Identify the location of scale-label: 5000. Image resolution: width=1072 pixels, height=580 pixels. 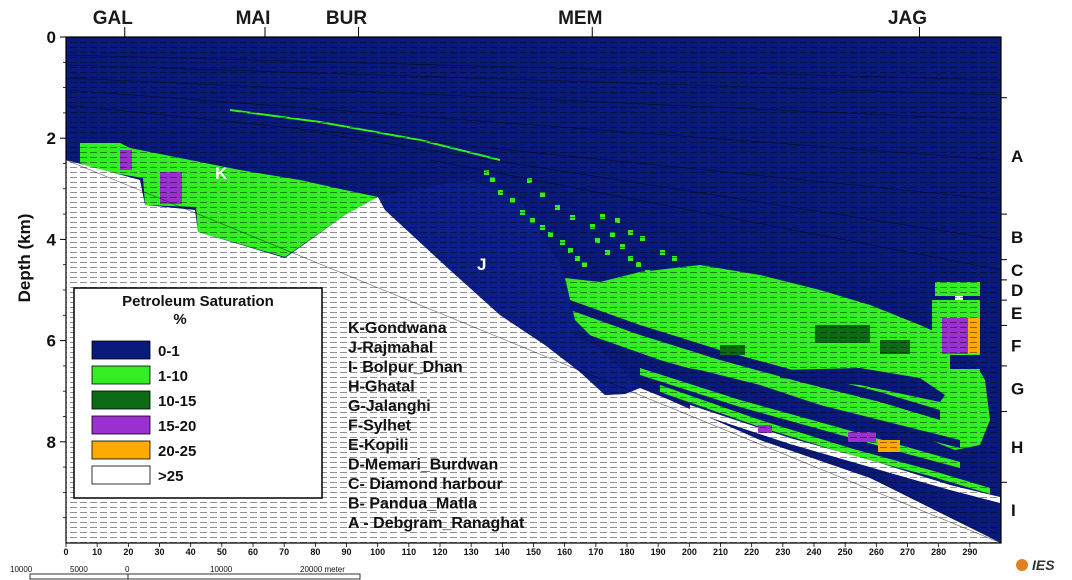
(79, 569).